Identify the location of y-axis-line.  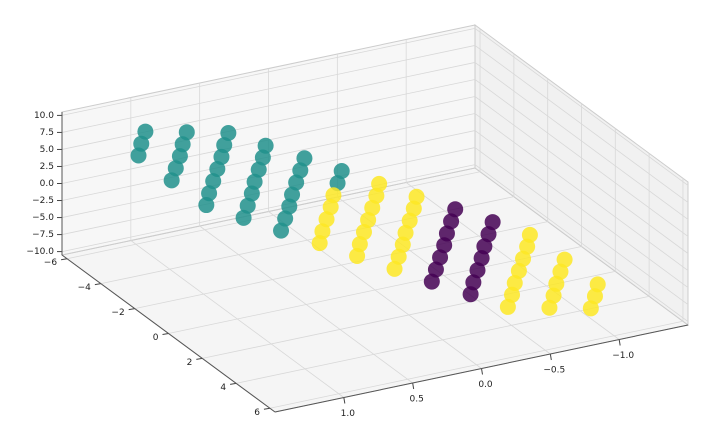
(168, 333).